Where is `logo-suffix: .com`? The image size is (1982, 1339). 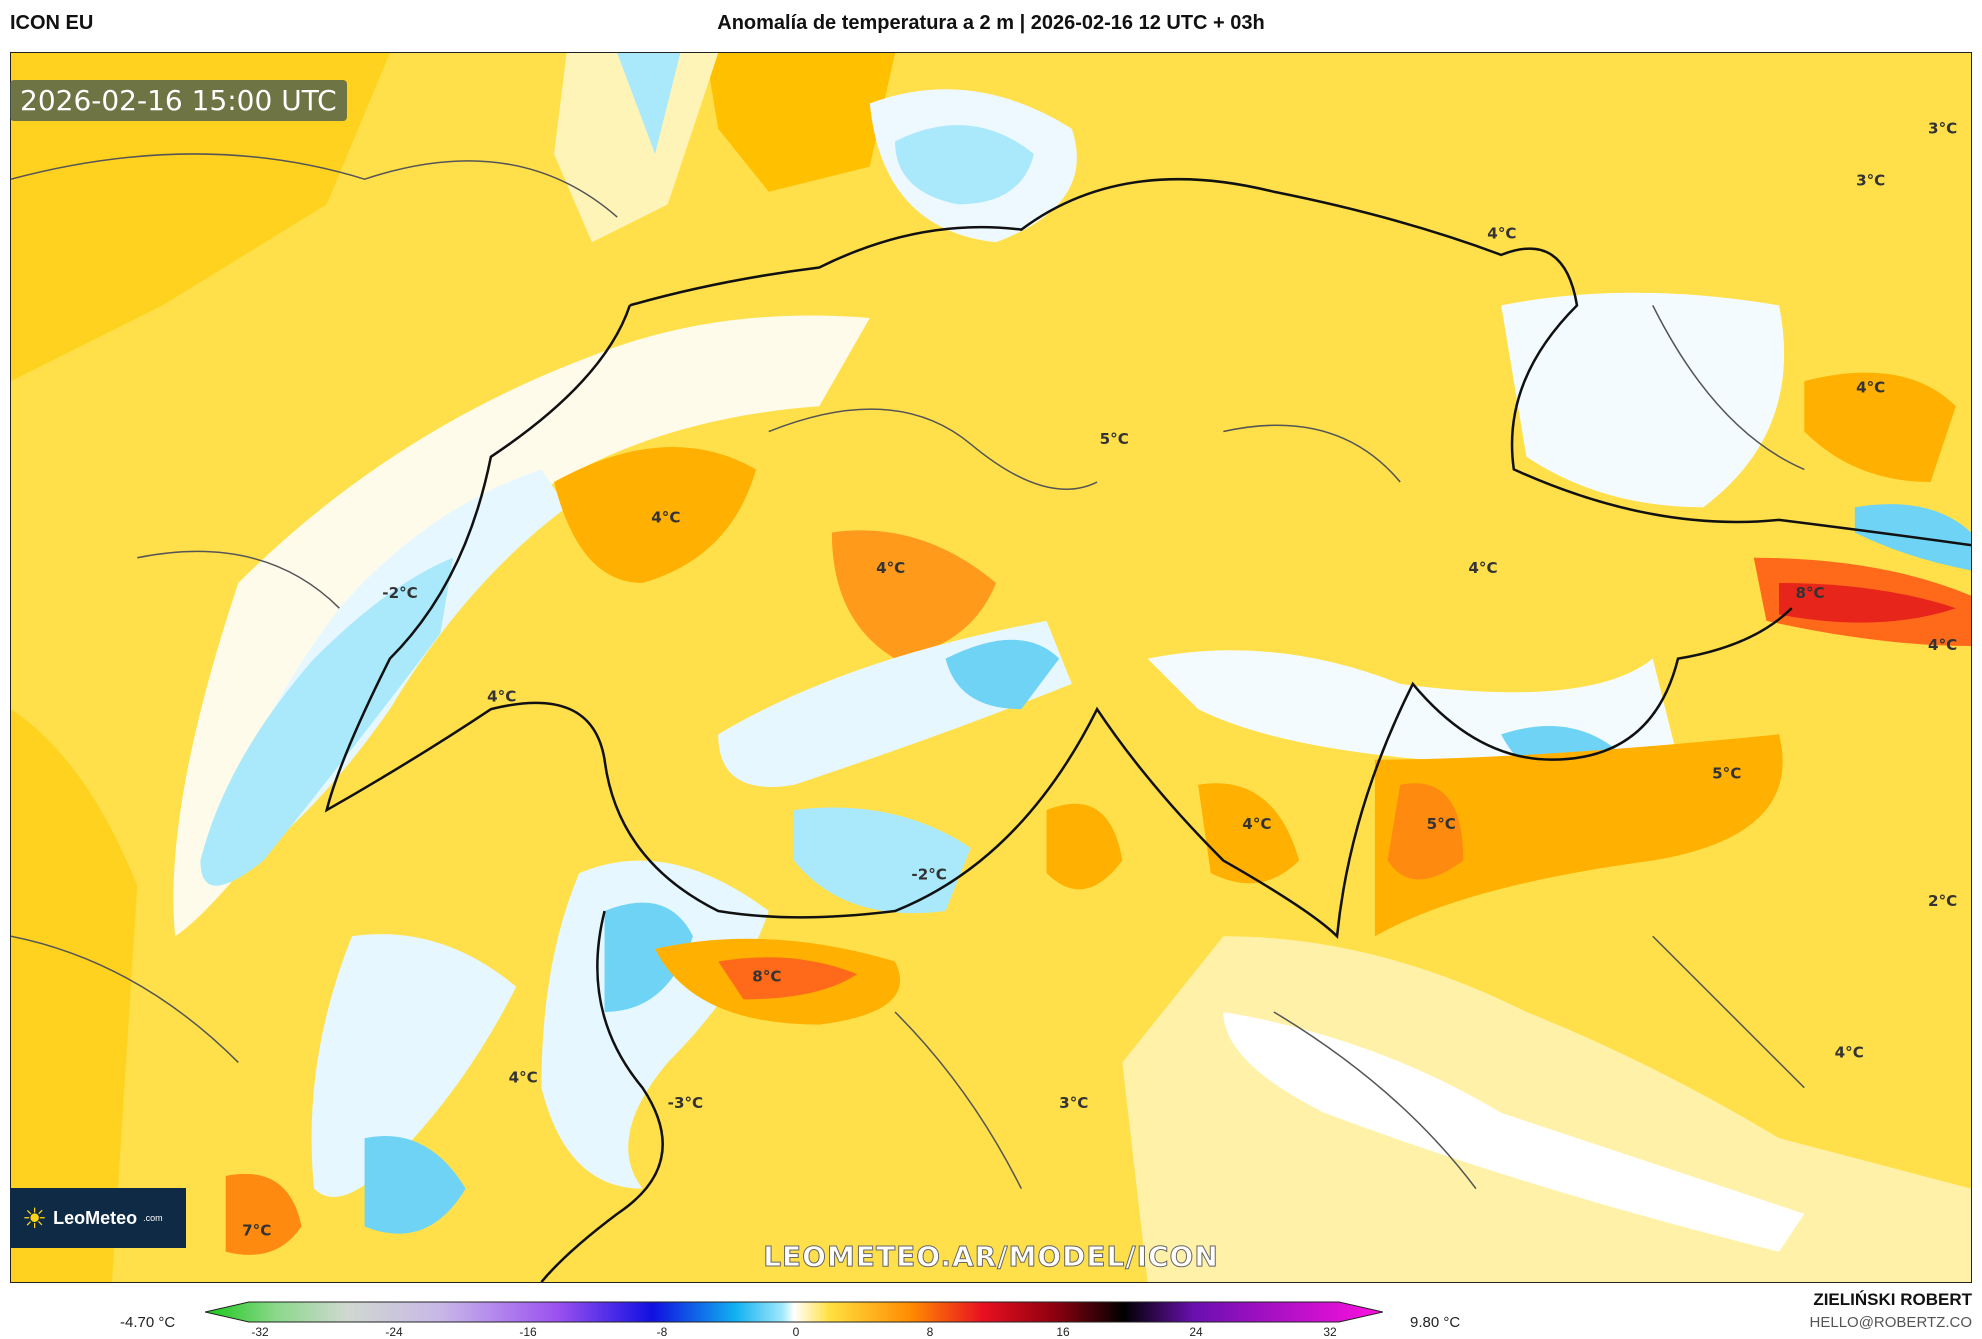
logo-suffix: .com is located at coordinates (153, 1218).